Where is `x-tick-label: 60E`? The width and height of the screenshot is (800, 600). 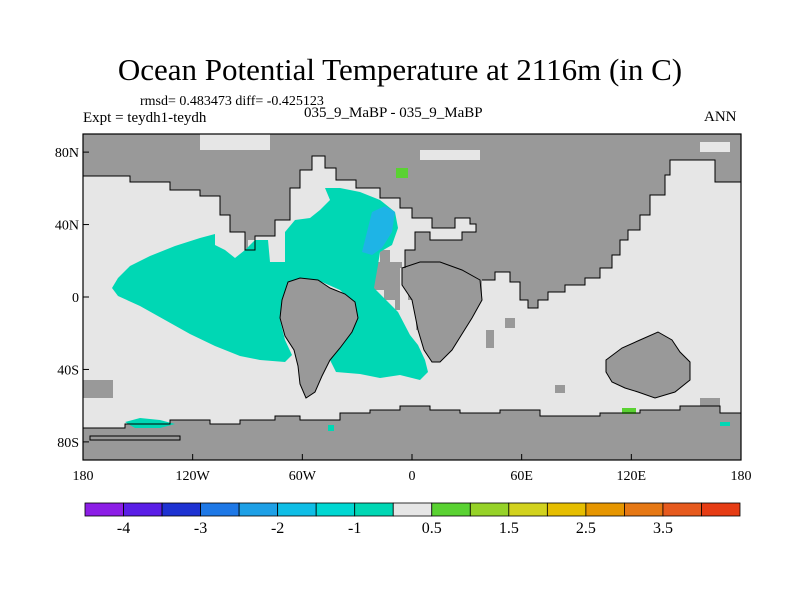
x-tick-label: 60E is located at coordinates (521, 476).